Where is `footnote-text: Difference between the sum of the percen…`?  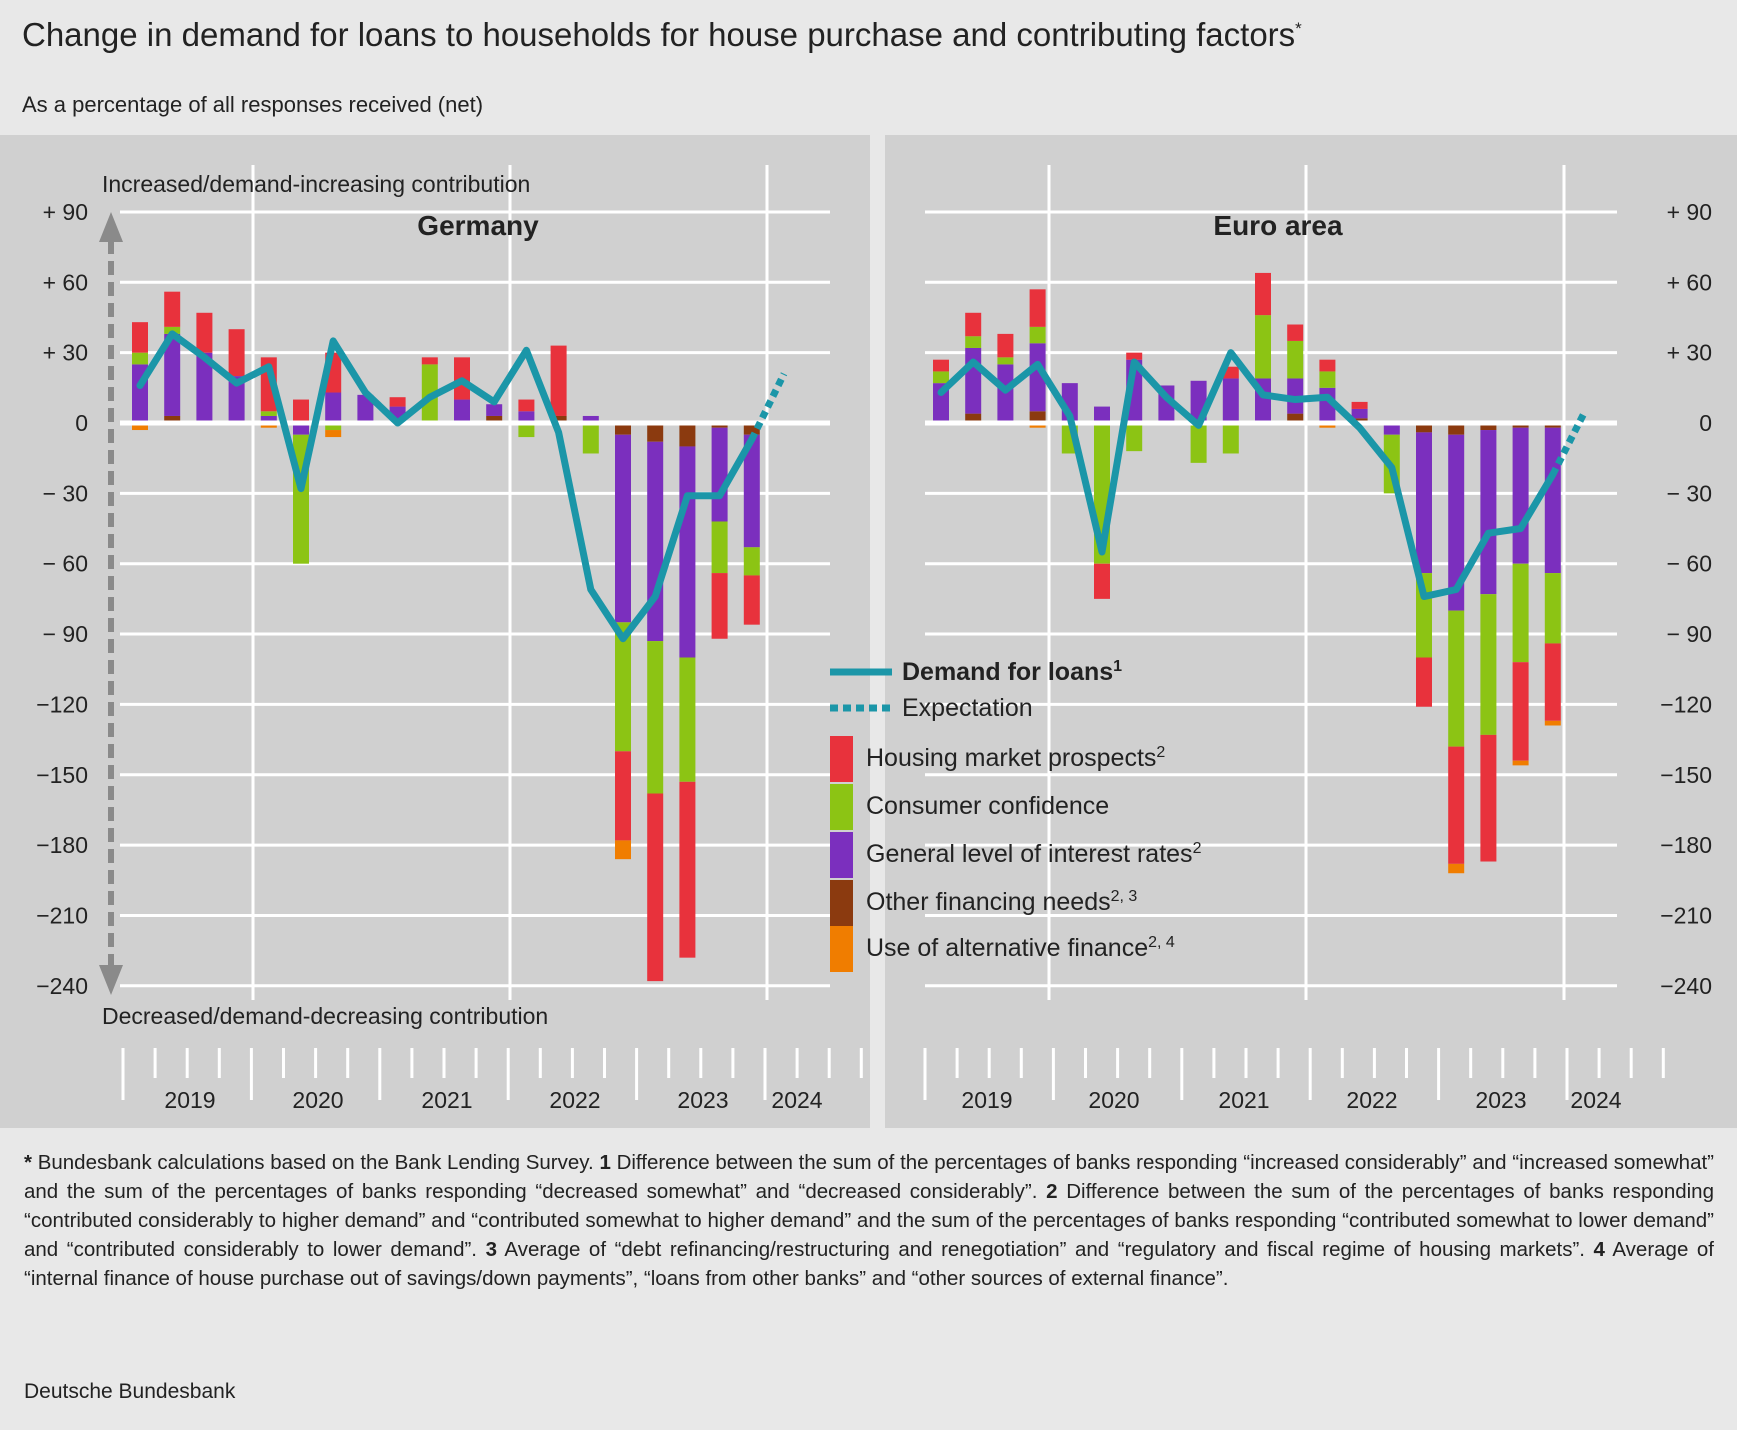
footnote-text: Difference between the sum of the percen… is located at coordinates (869, 1220).